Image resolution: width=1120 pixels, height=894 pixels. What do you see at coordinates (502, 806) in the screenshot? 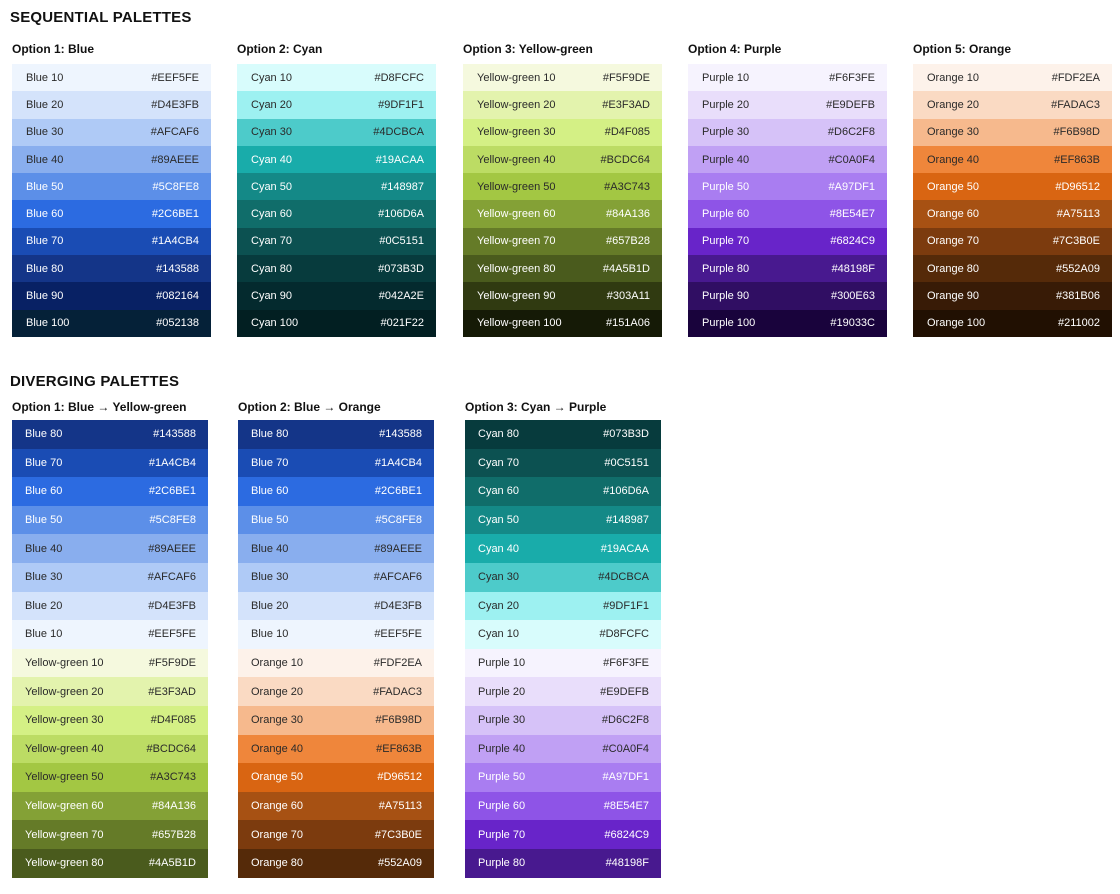
I see `swatch-name: Purple 60` at bounding box center [502, 806].